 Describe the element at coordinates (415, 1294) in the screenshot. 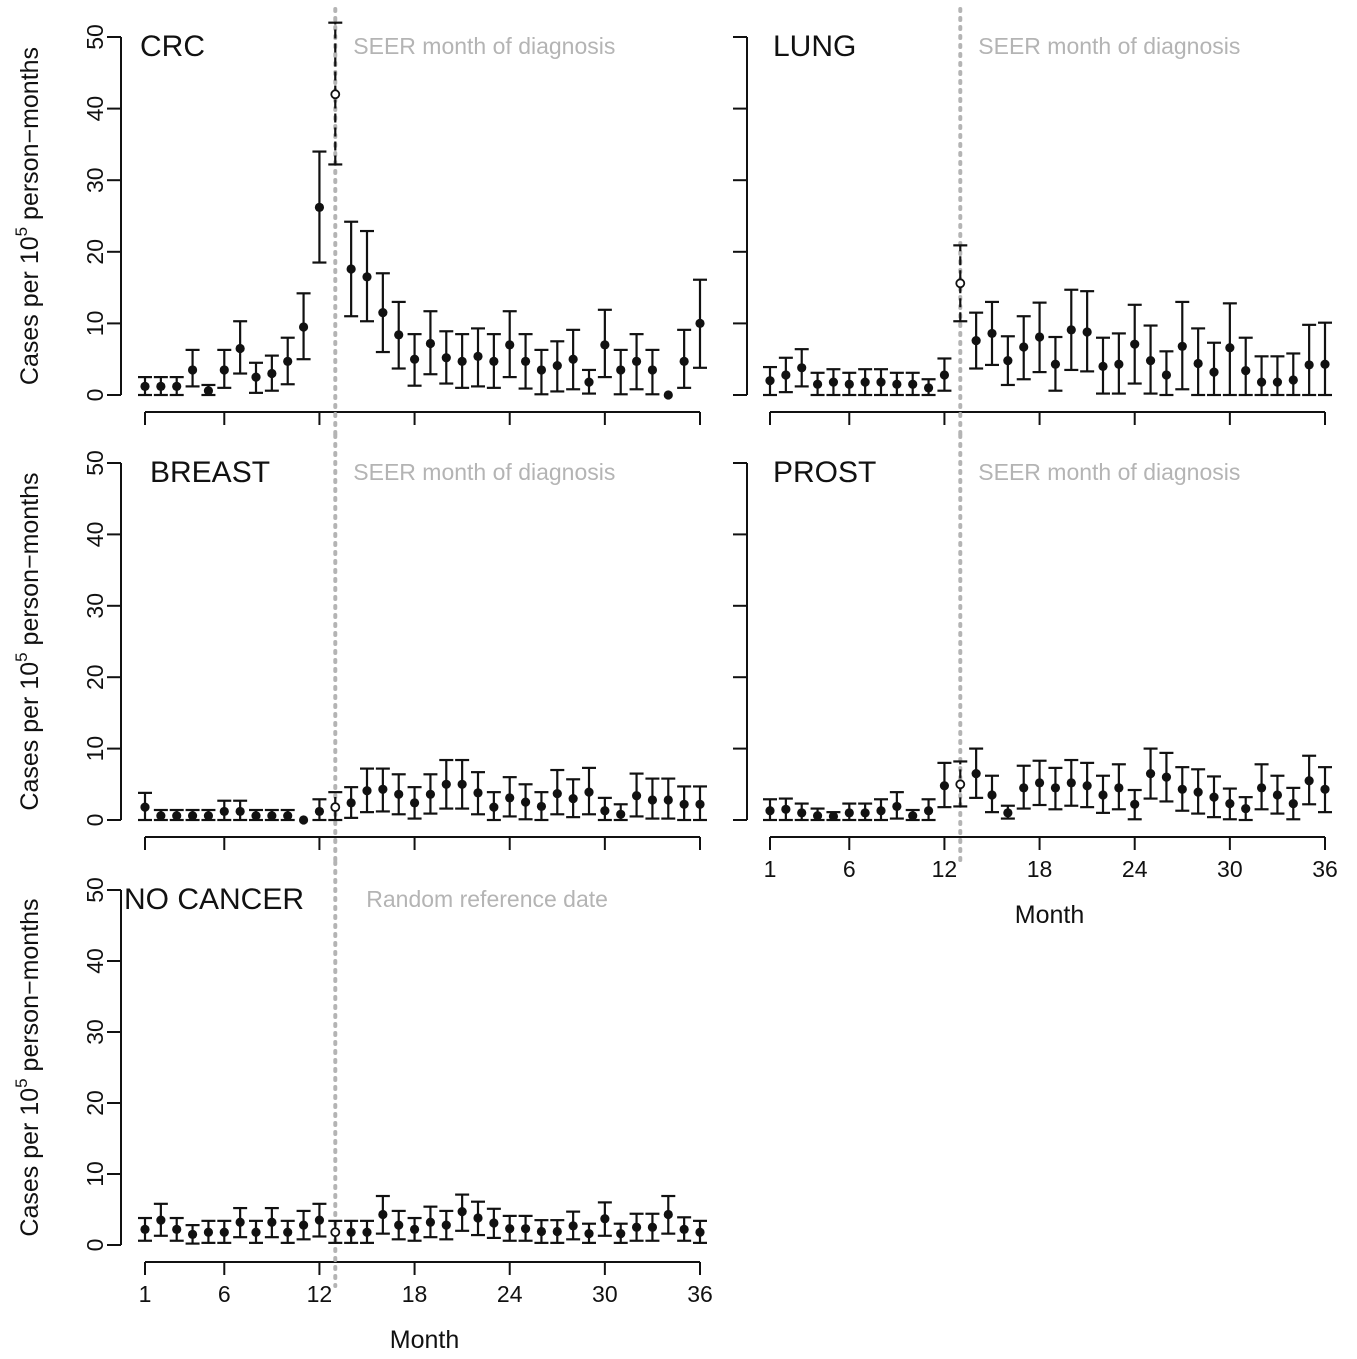

I see `x-tick-label: 18` at that location.